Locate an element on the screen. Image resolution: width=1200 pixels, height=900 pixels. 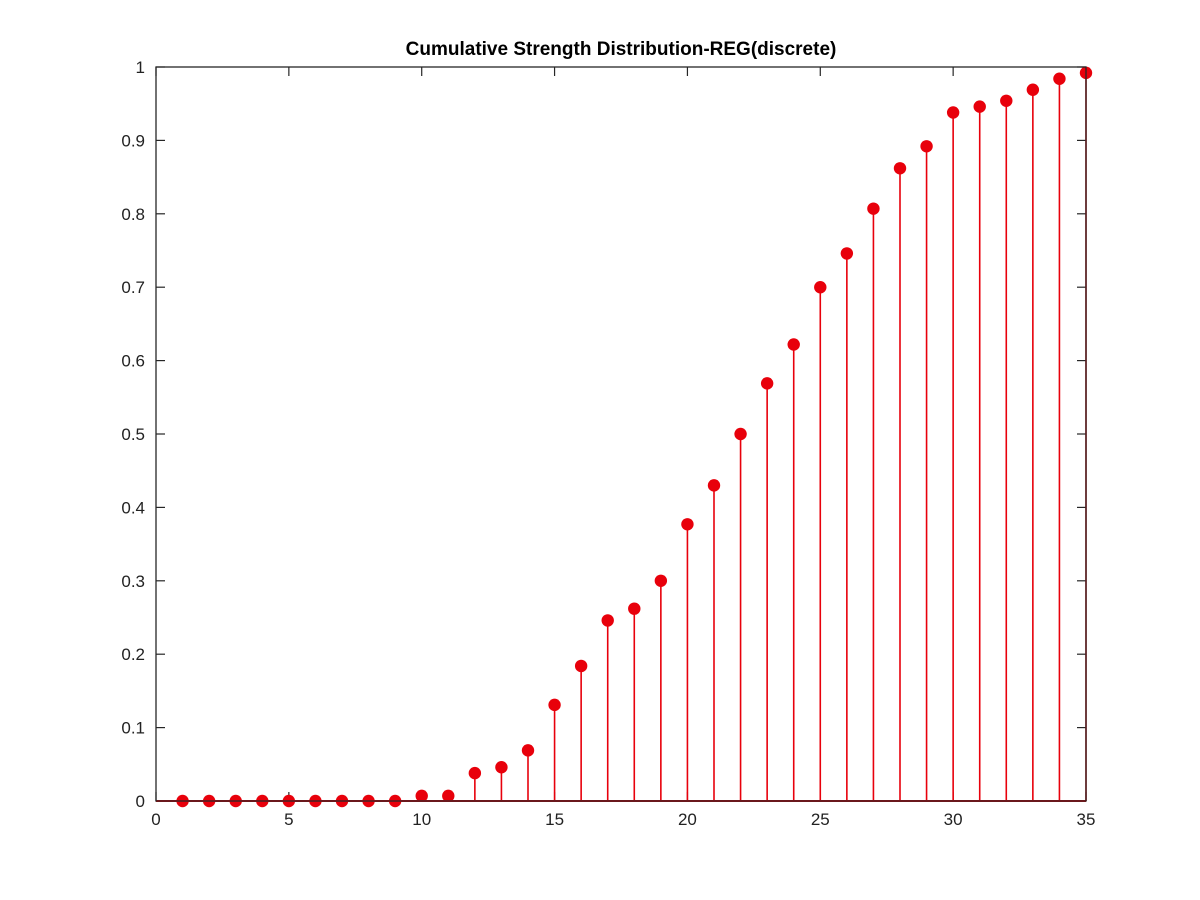
x-tick-label: 15 is located at coordinates (554, 819).